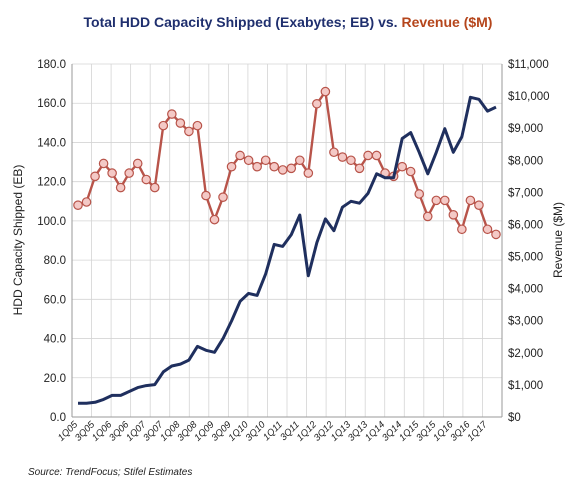 The height and width of the screenshot is (487, 587). I want to click on right-axis-title: Revenue ($M), so click(558, 240).